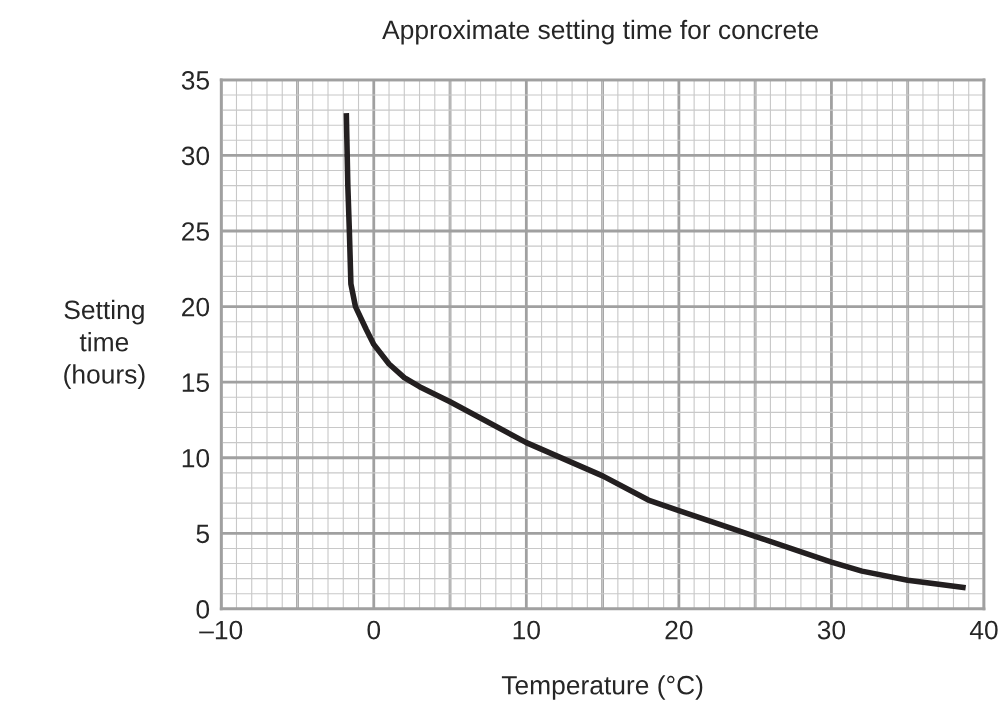  What do you see at coordinates (202, 534) in the screenshot?
I see `y-tick-label: 5` at bounding box center [202, 534].